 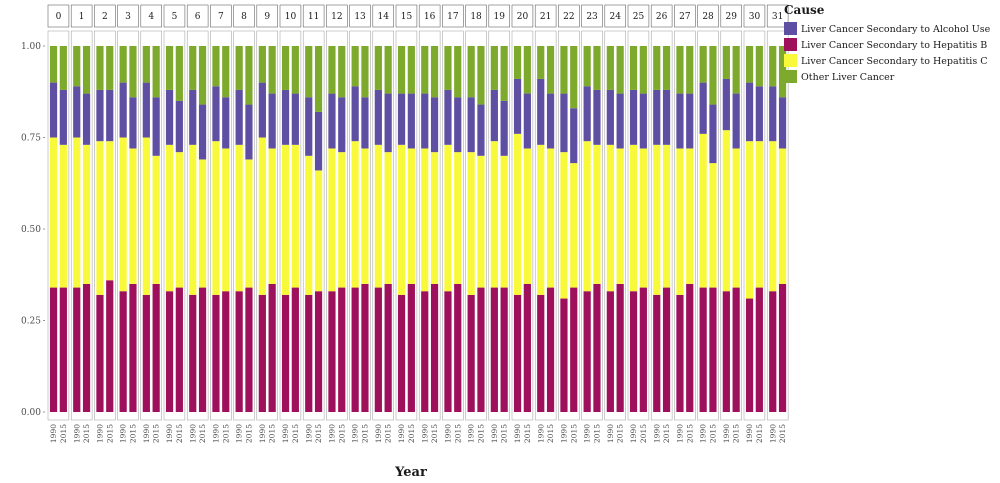 I want to click on facet-panel-15: 15 1990 2015, so click(x=406, y=223).